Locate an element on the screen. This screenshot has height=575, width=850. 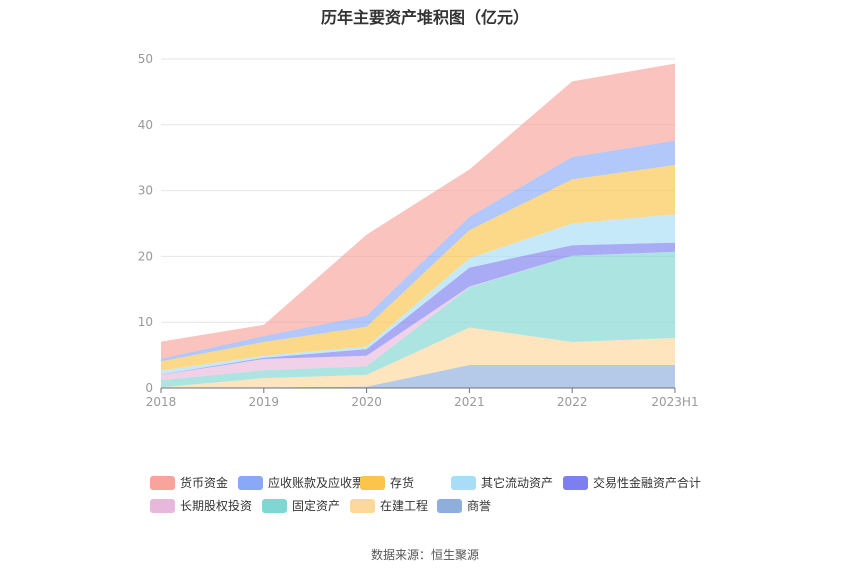
y-tick-label: 20 is located at coordinates (145, 256).